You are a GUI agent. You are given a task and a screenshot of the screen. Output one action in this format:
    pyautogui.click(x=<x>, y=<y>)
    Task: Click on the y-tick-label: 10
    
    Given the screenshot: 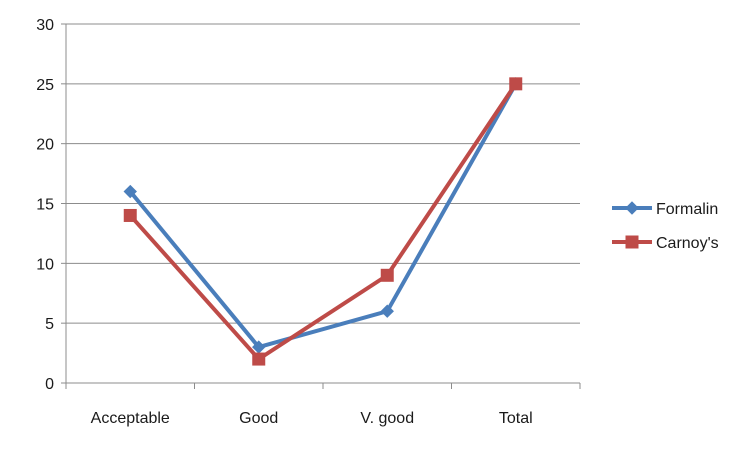 What is the action you would take?
    pyautogui.click(x=45, y=264)
    